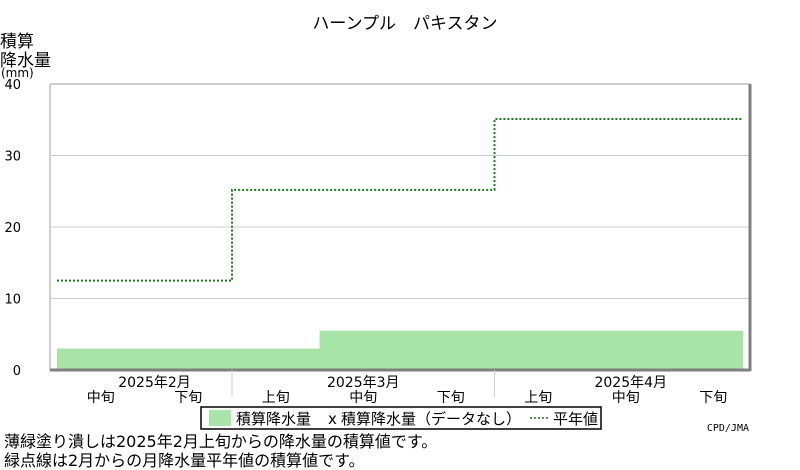 This screenshot has width=800, height=470. Describe the element at coordinates (431, 419) in the screenshot. I see `legend-missing-label: 積算降水量（データなし）` at that location.